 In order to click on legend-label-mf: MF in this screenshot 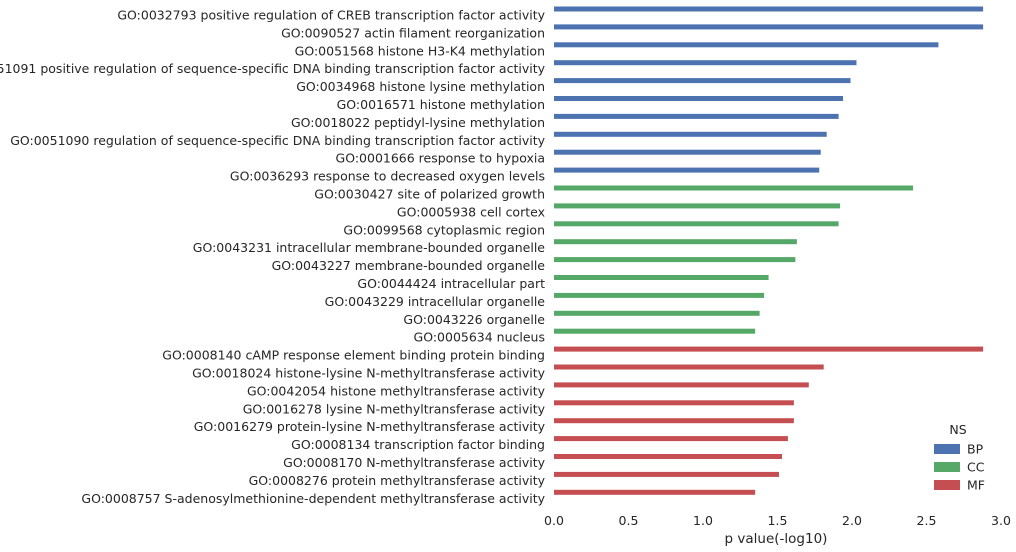, I will do `click(976, 485)`.